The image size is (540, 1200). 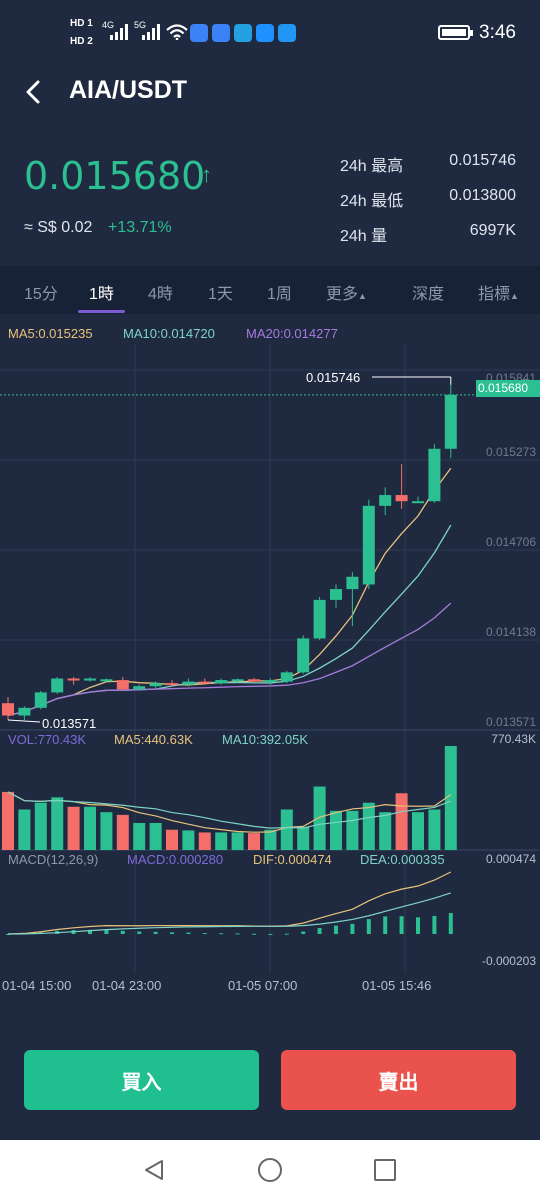 I want to click on app-bulb-icon, so click(x=265, y=33).